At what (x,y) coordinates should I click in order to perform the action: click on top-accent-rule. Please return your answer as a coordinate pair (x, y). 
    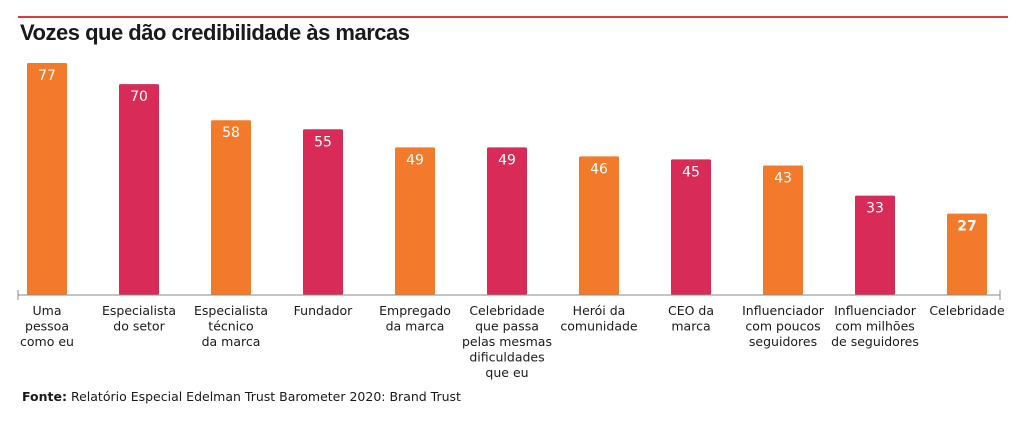
    Looking at the image, I should click on (513, 17).